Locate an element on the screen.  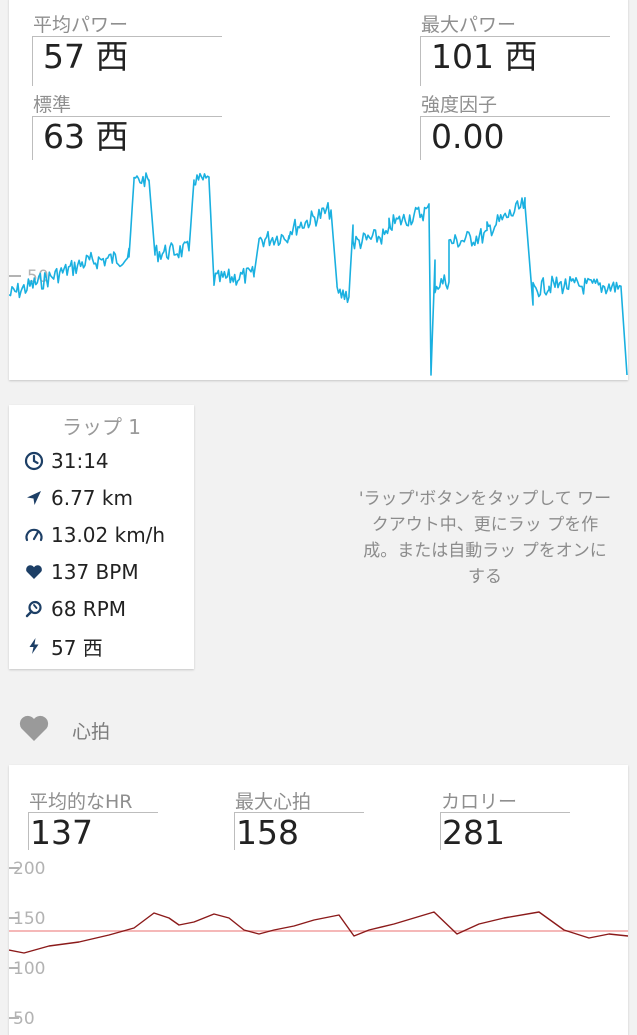
standard-power-label: 標準 is located at coordinates (52, 105).